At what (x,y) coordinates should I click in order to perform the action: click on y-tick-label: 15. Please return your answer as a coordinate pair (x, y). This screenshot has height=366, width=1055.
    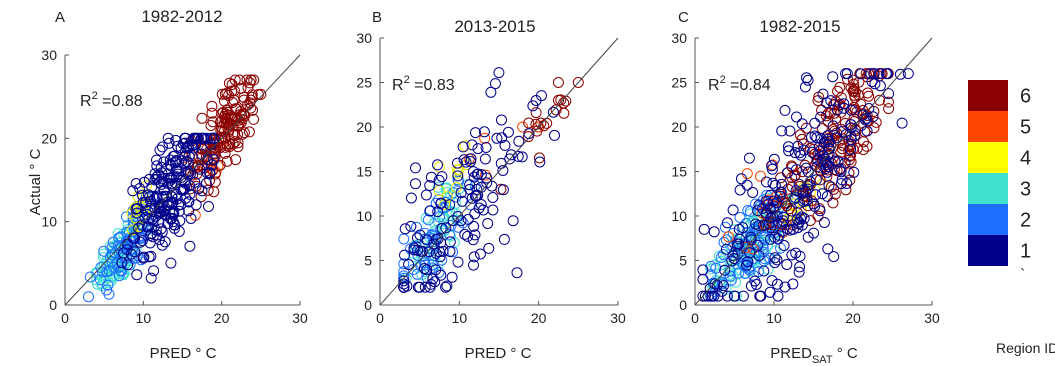
    Looking at the image, I should click on (364, 172).